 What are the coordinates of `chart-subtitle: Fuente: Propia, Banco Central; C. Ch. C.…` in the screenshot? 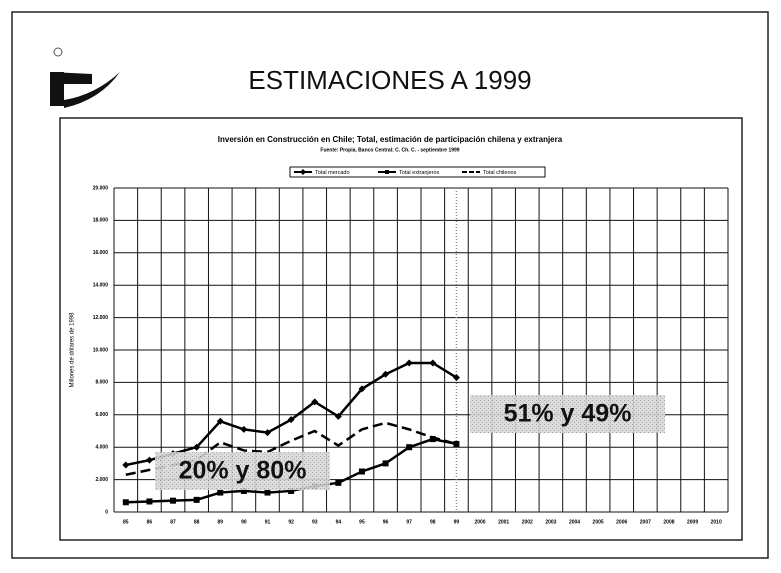 It's located at (389, 150).